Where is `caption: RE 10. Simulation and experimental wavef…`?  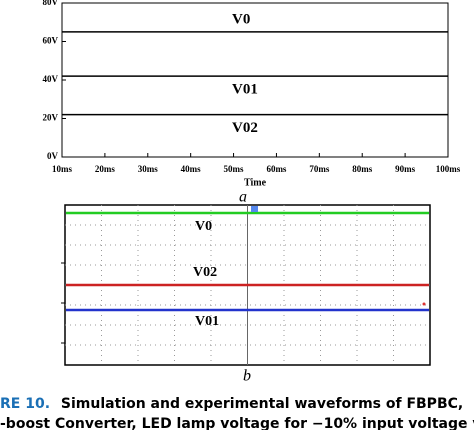
caption: RE 10. Simulation and experimental wavef… is located at coordinates (231, 404).